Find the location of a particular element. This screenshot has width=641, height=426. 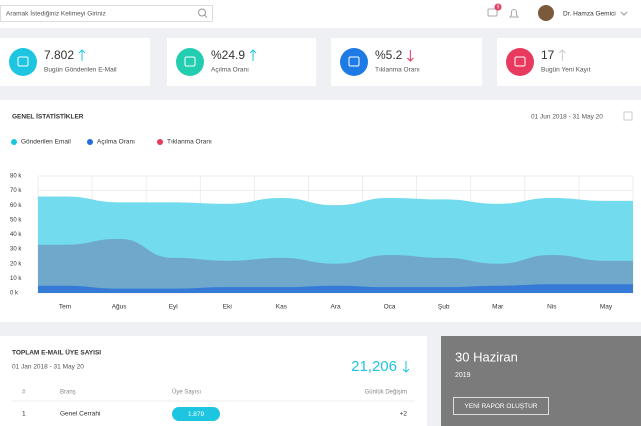

y-tick-label: 30 k is located at coordinates (16, 250).